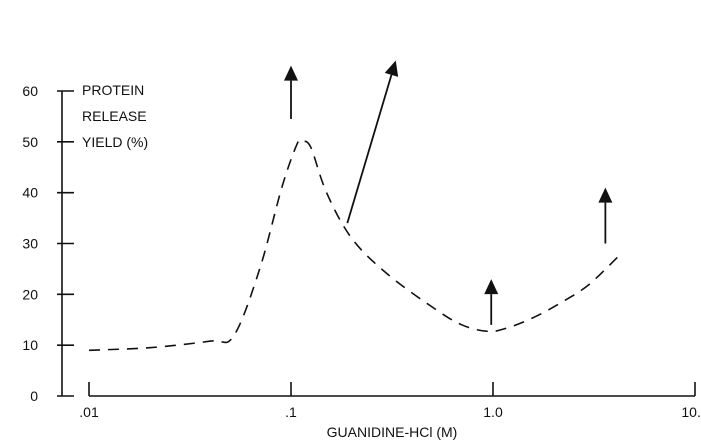 The width and height of the screenshot is (701, 442). Describe the element at coordinates (291, 412) in the screenshot. I see `x-tick-label: .1` at that location.